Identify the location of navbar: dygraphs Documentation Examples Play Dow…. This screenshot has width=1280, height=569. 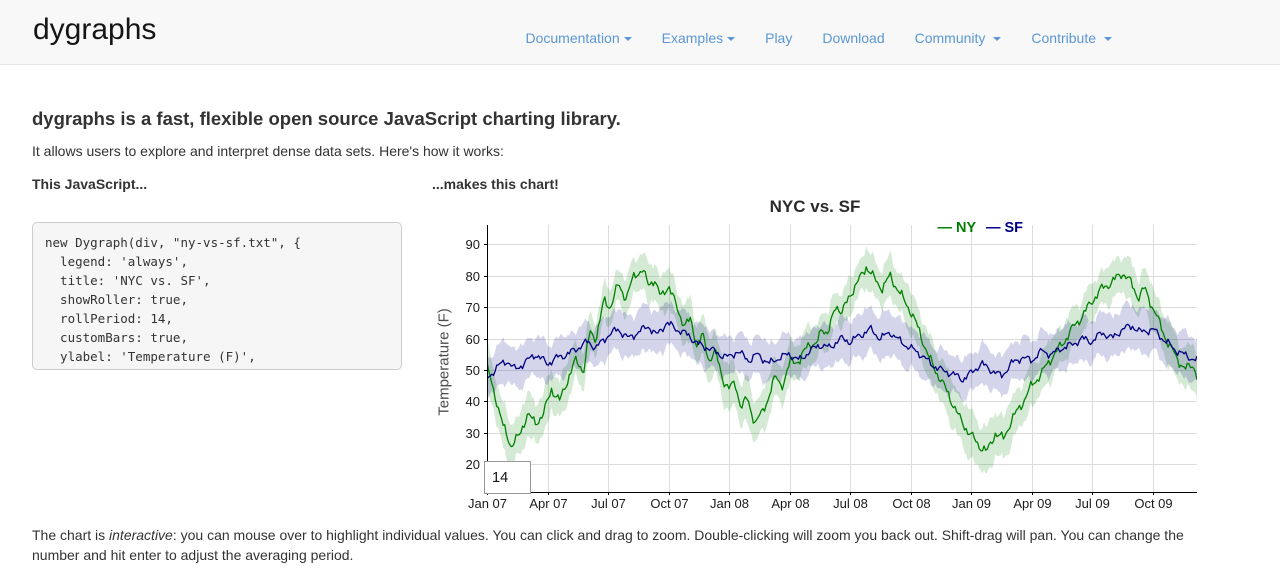
(640, 32).